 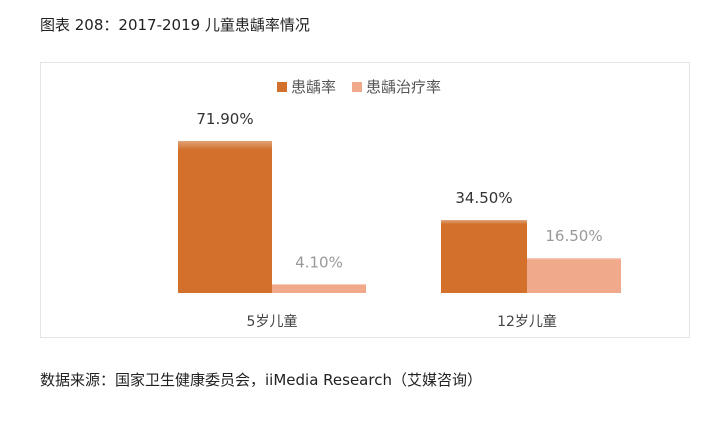 What do you see at coordinates (313, 87) in the screenshot?
I see `legend-label: 患龋率` at bounding box center [313, 87].